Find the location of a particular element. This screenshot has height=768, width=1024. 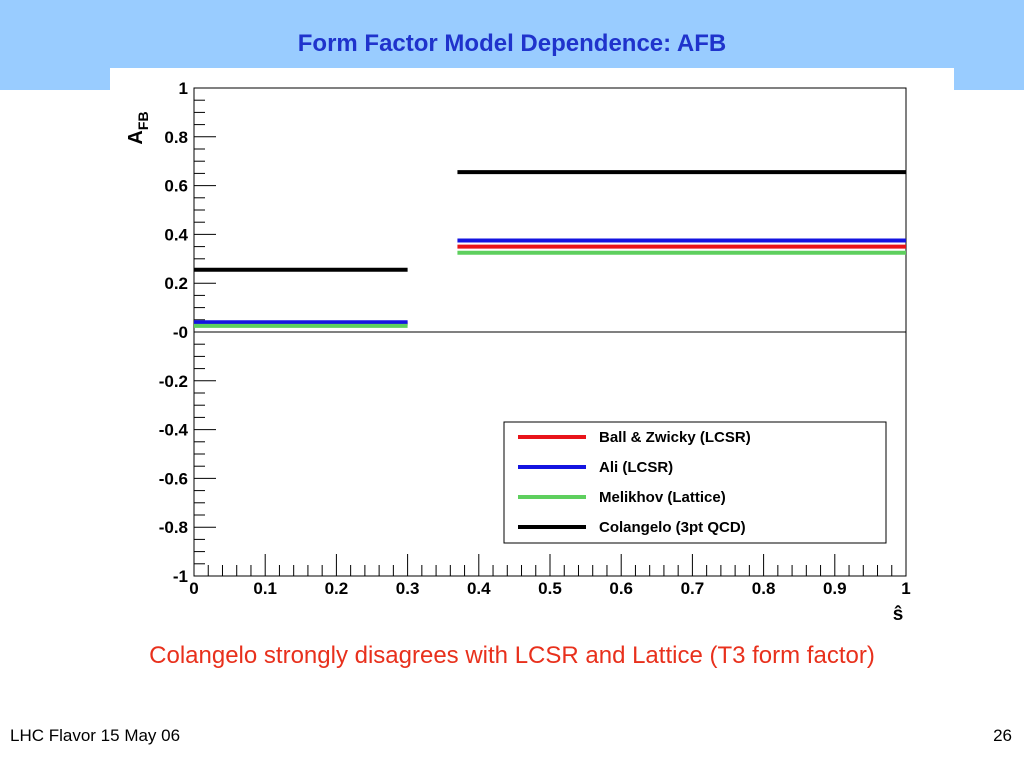

y-tick-label: 1 is located at coordinates (183, 88).